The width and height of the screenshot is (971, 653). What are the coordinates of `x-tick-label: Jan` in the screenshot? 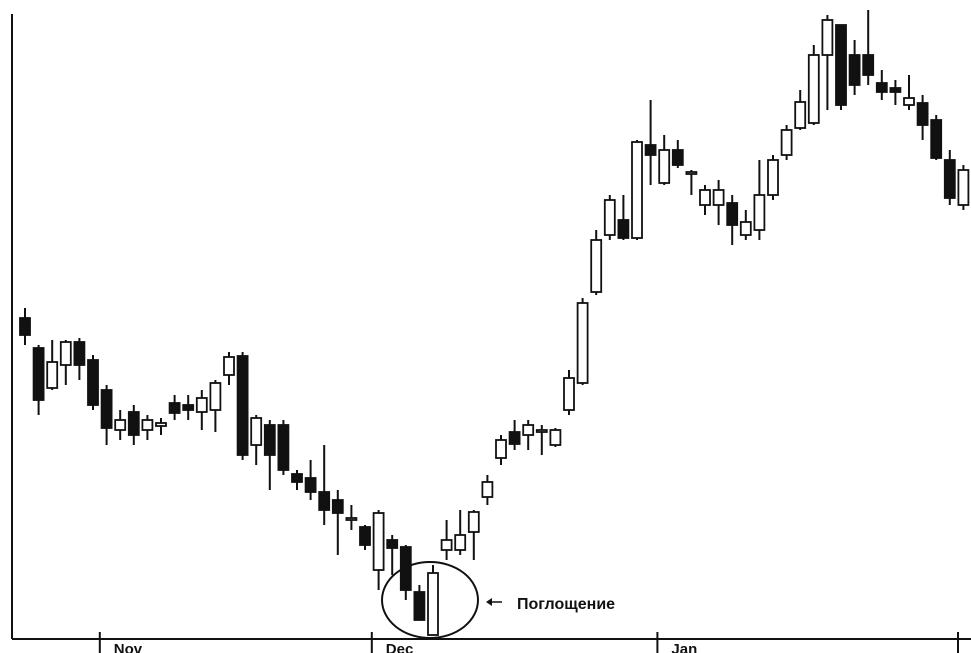 It's located at (684, 647).